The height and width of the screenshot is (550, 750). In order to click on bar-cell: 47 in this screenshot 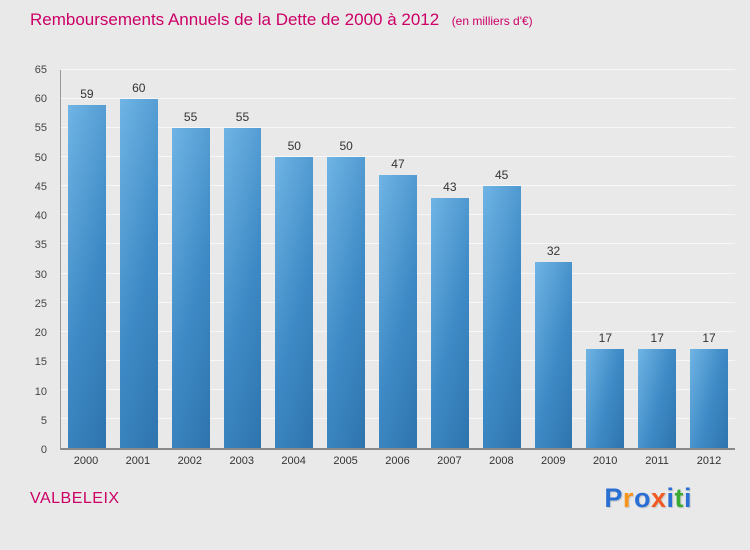, I will do `click(398, 259)`.